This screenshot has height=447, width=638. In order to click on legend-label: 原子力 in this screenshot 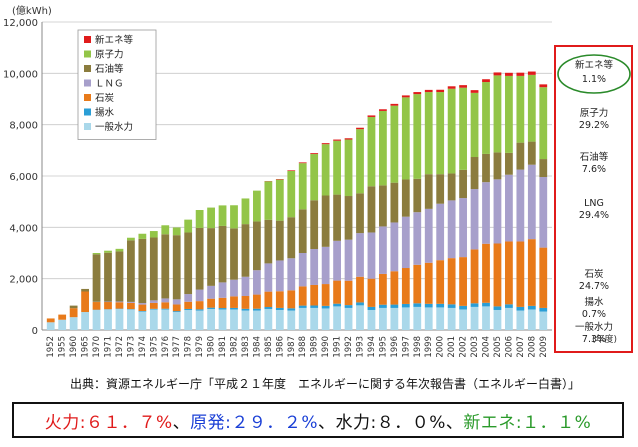, I will do `click(109, 55)`.